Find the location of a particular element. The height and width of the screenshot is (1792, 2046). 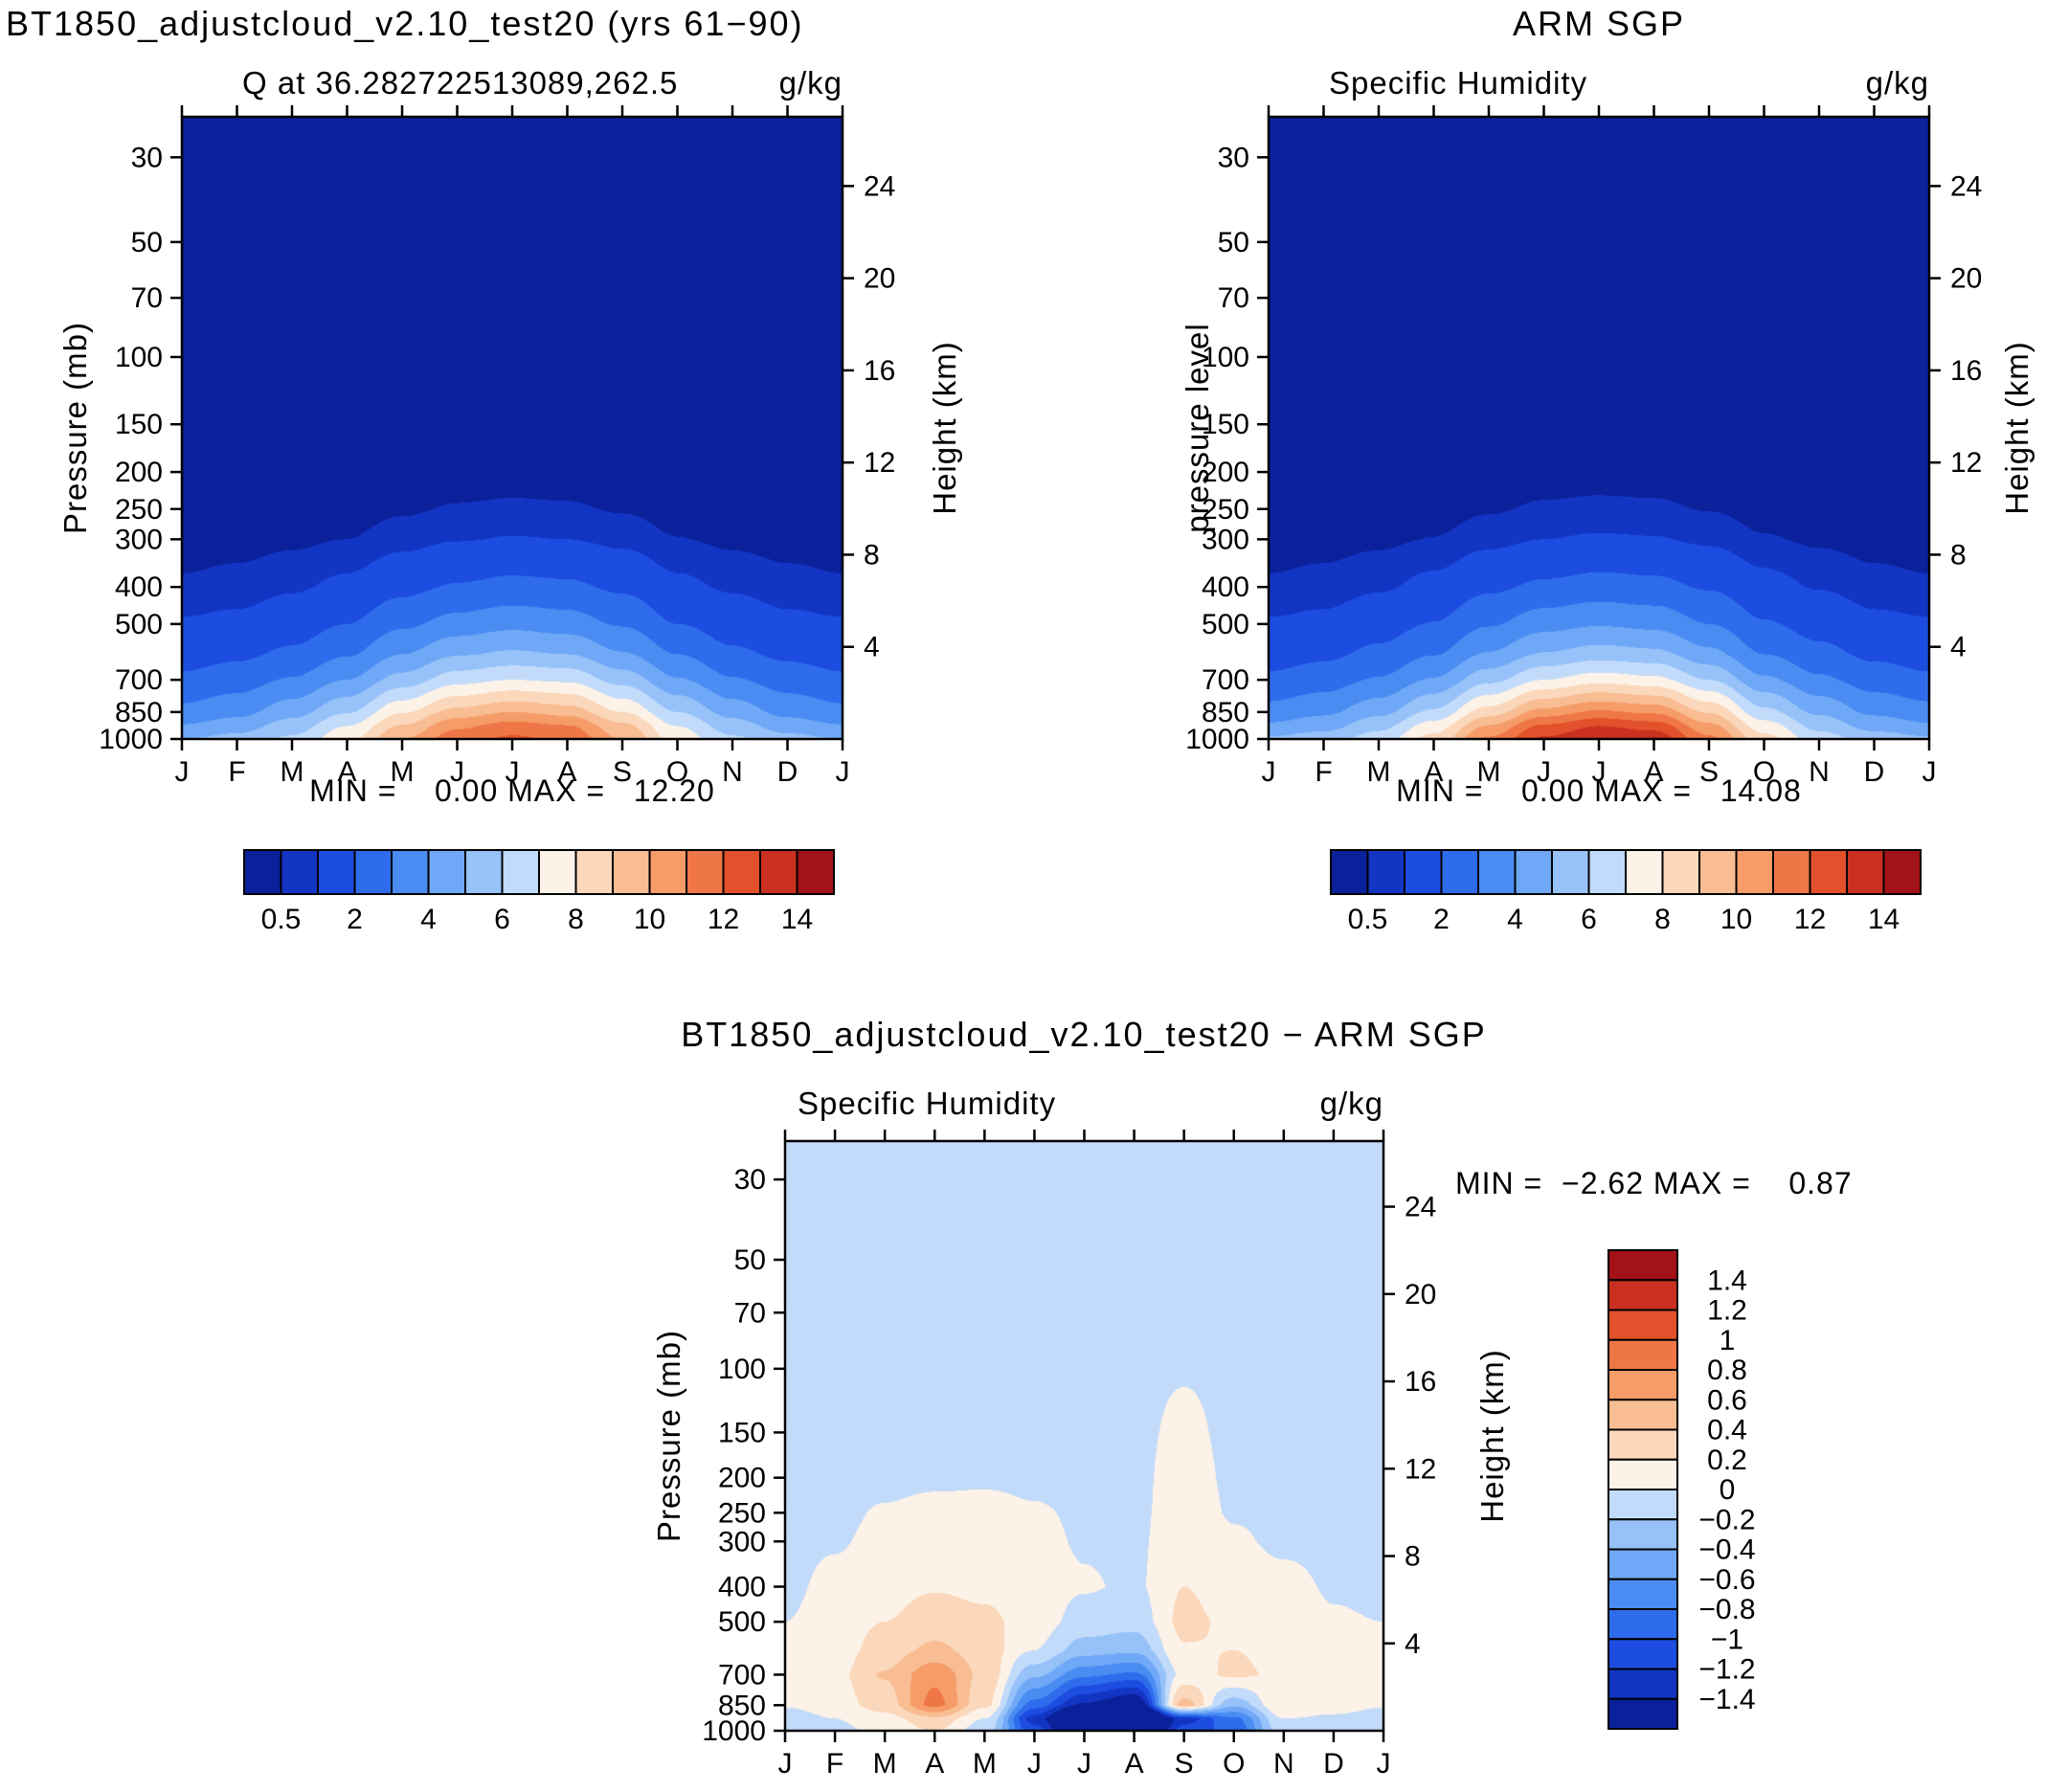

panel-model-units: g/kg is located at coordinates (810, 83).